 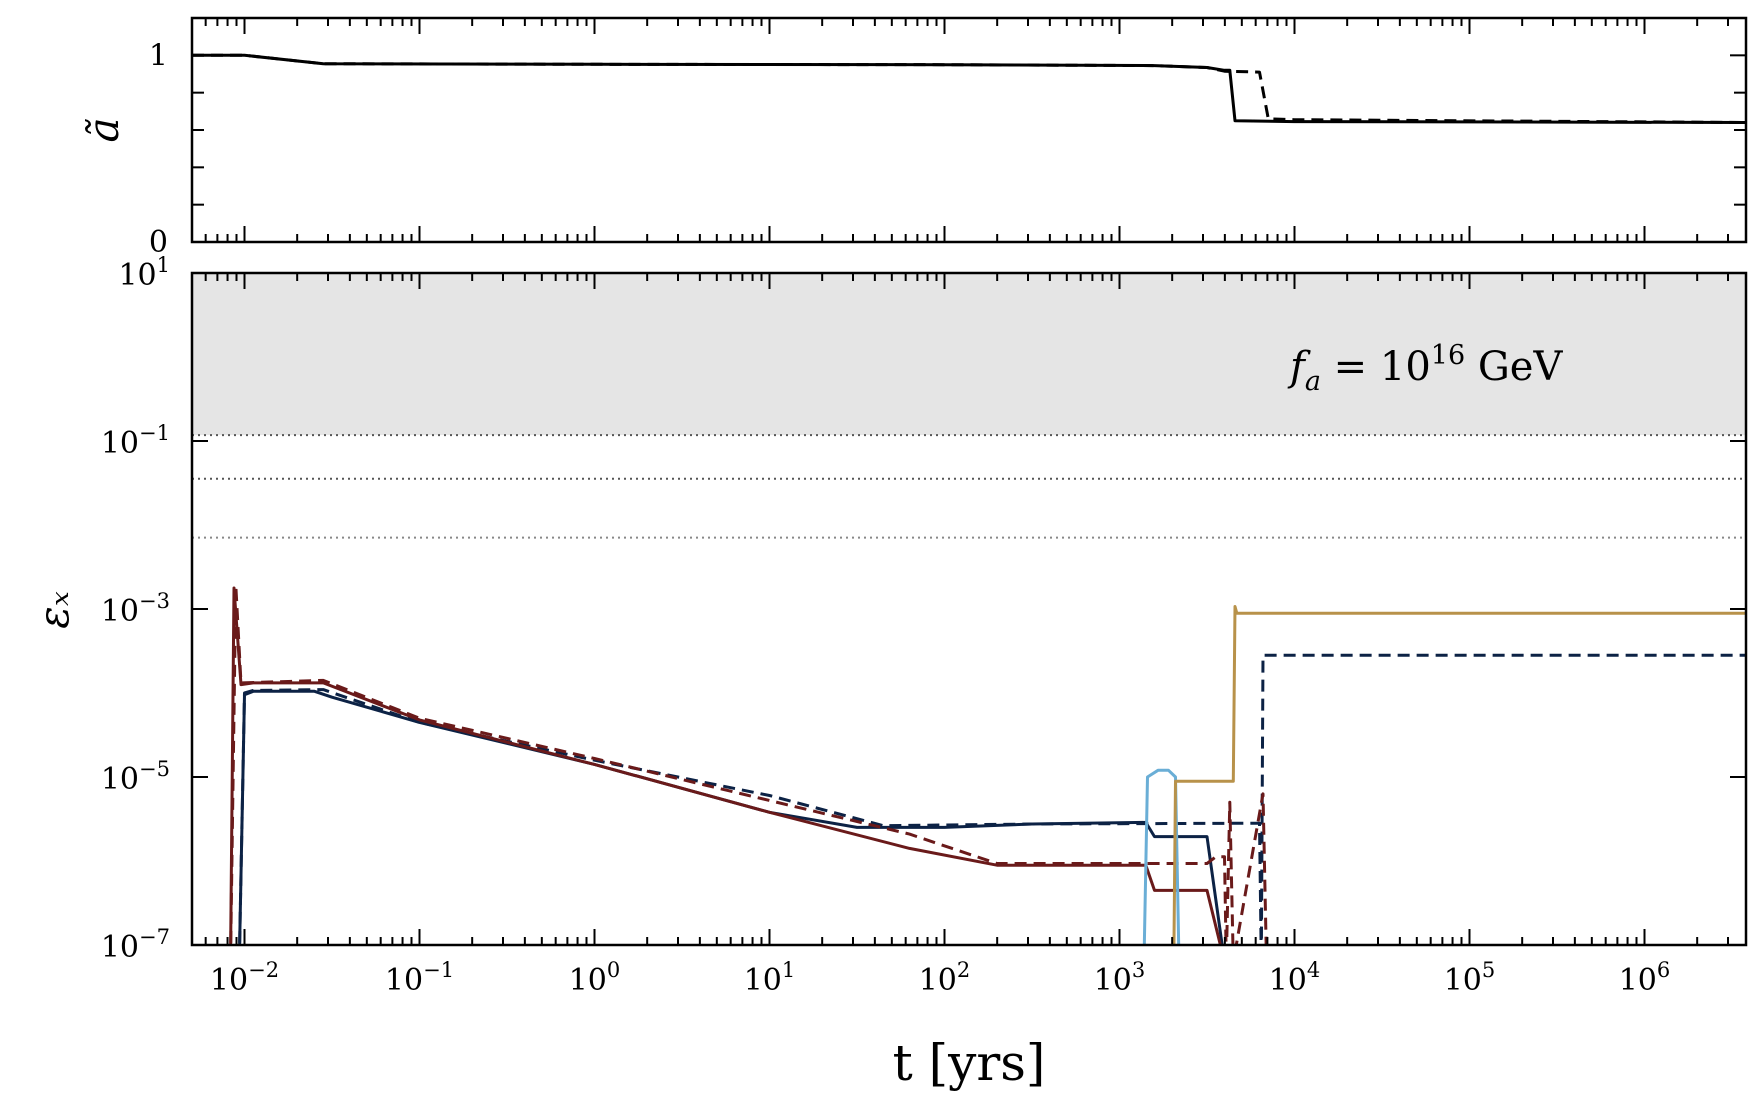 What do you see at coordinates (1514, 367) in the screenshot?
I see `fa-annotation-unit: GeV` at bounding box center [1514, 367].